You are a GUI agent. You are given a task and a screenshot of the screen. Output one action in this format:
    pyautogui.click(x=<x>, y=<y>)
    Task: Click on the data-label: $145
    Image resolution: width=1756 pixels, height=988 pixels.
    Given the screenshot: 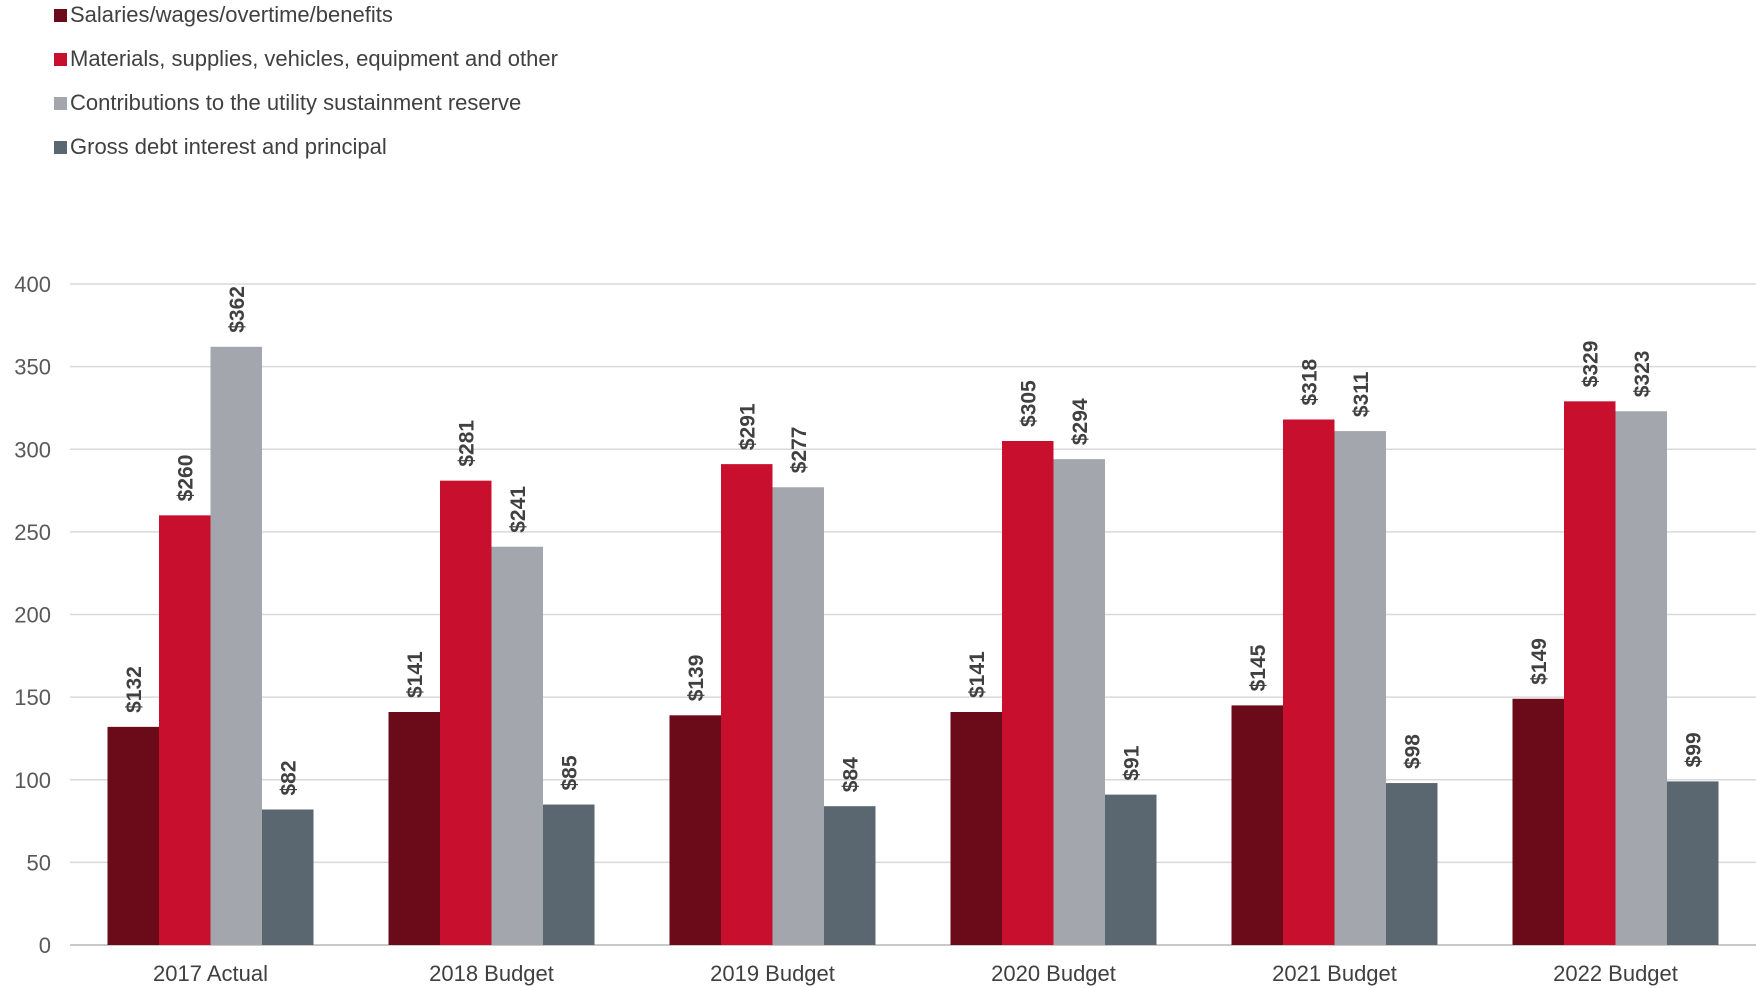 What is the action you would take?
    pyautogui.click(x=1258, y=667)
    